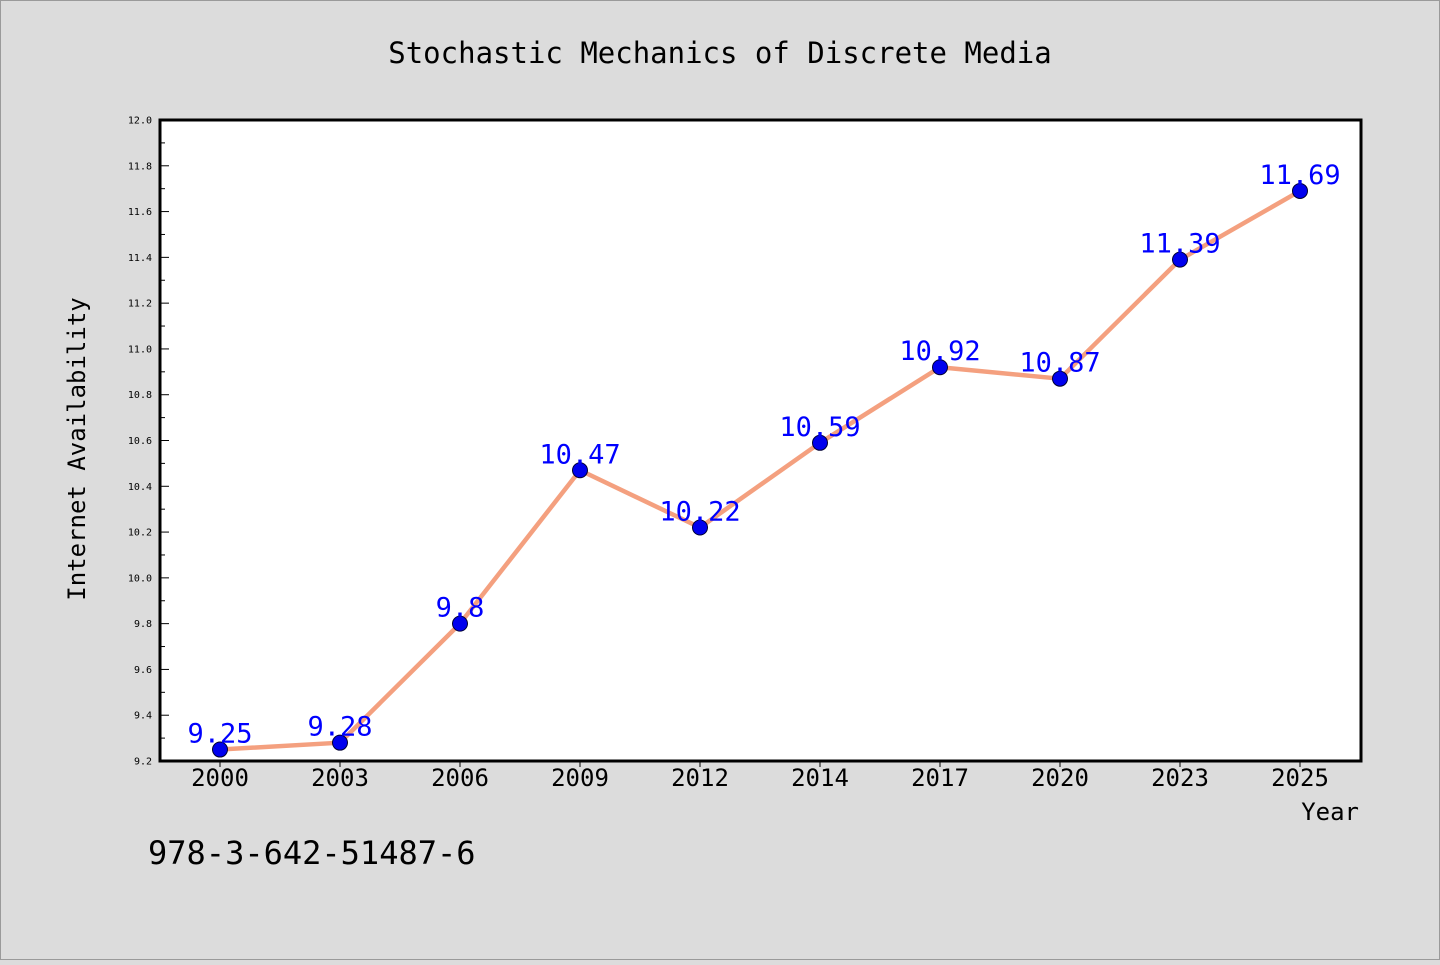  Describe the element at coordinates (143, 716) in the screenshot. I see `y-tick-label: 9.4` at that location.